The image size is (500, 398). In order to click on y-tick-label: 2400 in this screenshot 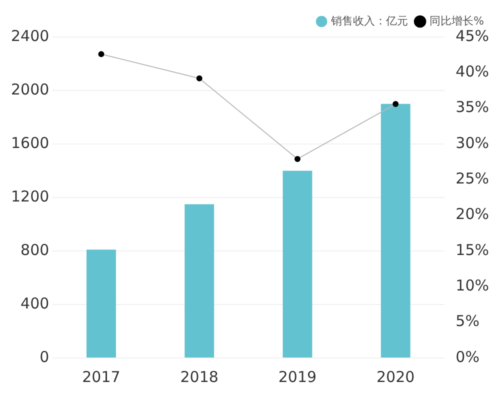, I will do `click(30, 35)`.